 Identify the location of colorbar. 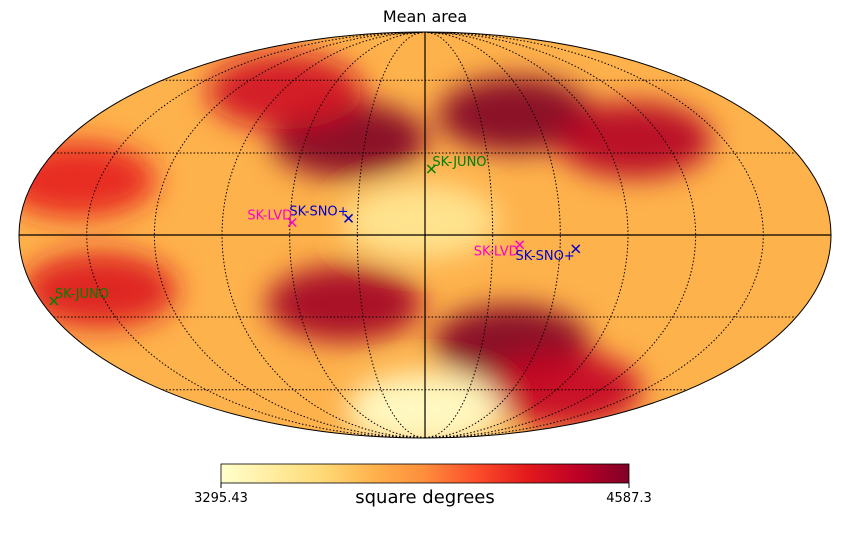
(425, 473).